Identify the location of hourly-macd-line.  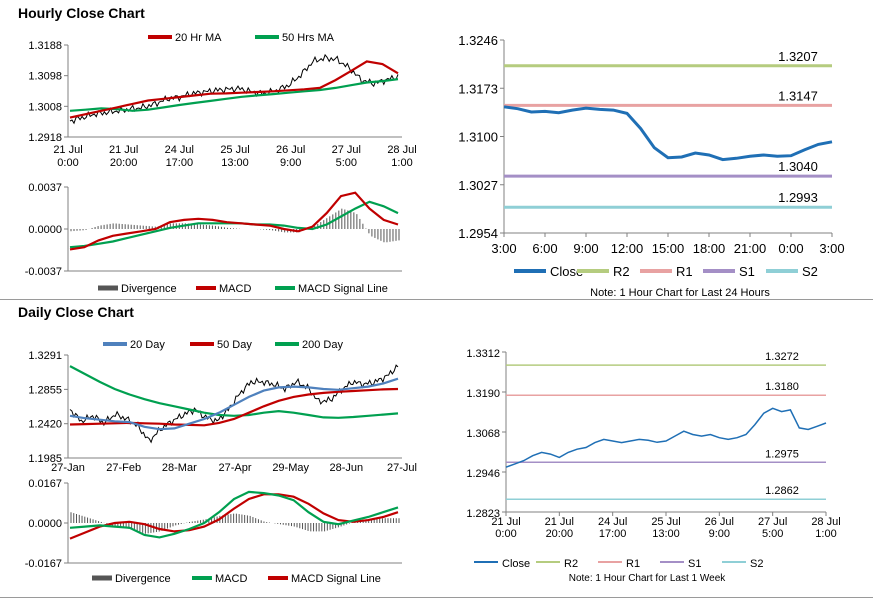
(234, 221).